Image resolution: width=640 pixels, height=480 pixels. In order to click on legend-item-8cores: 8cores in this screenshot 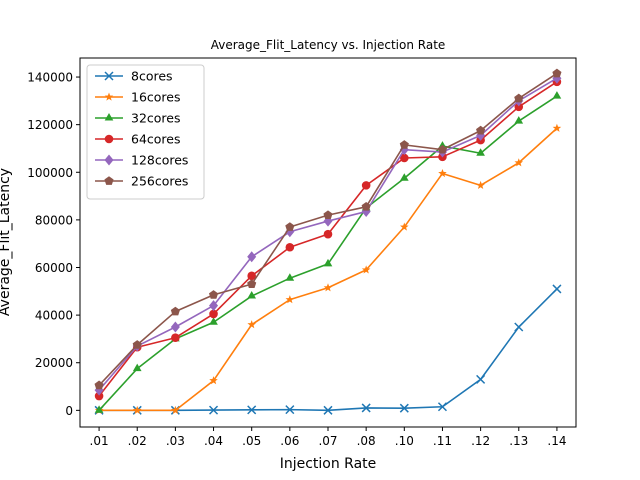, I will do `click(134, 76)`.